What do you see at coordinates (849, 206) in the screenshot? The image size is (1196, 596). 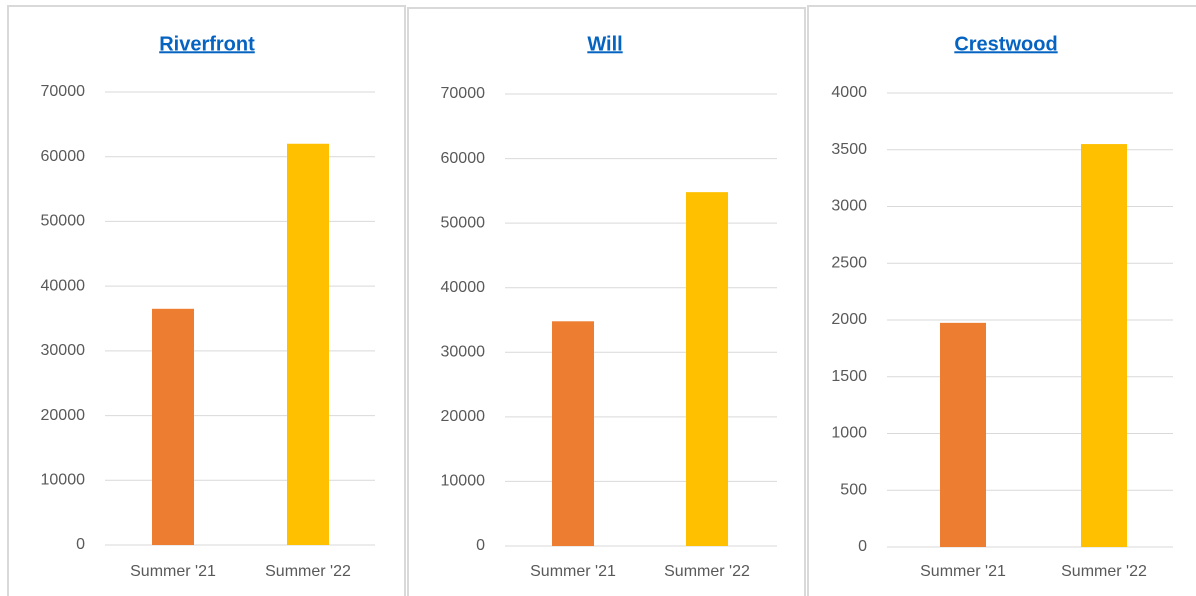 I see `y-tick-label: 3000` at bounding box center [849, 206].